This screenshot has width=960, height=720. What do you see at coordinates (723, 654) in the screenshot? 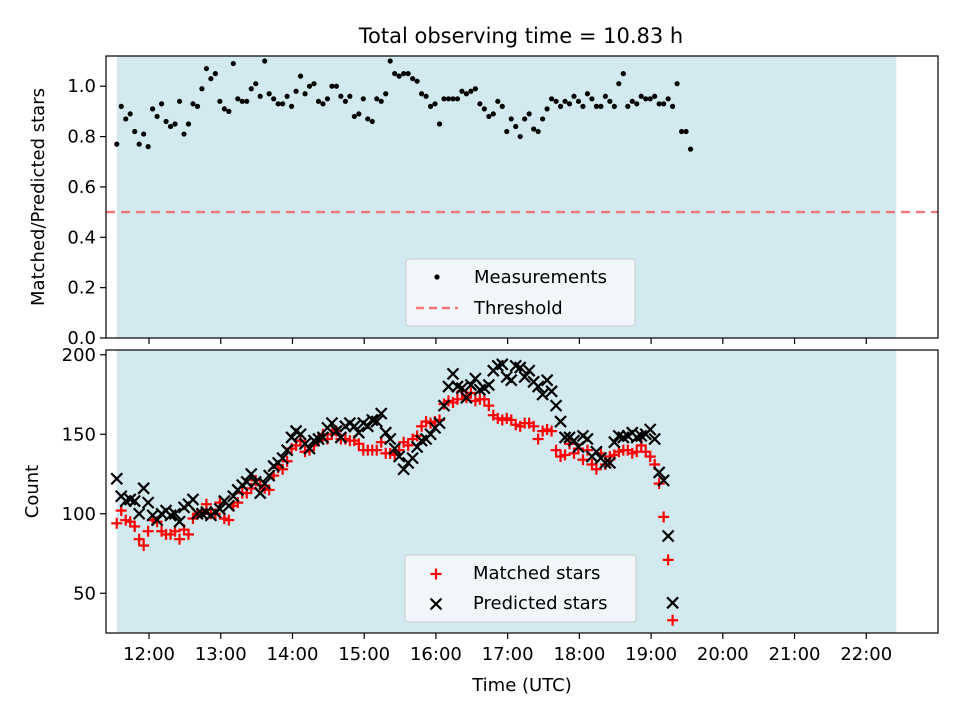
I see `x-tick-label: 20:00` at bounding box center [723, 654].